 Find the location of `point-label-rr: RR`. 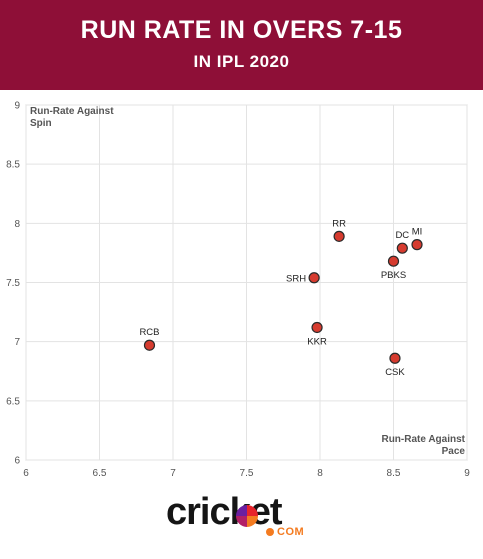

point-label-rr: RR is located at coordinates (339, 223).